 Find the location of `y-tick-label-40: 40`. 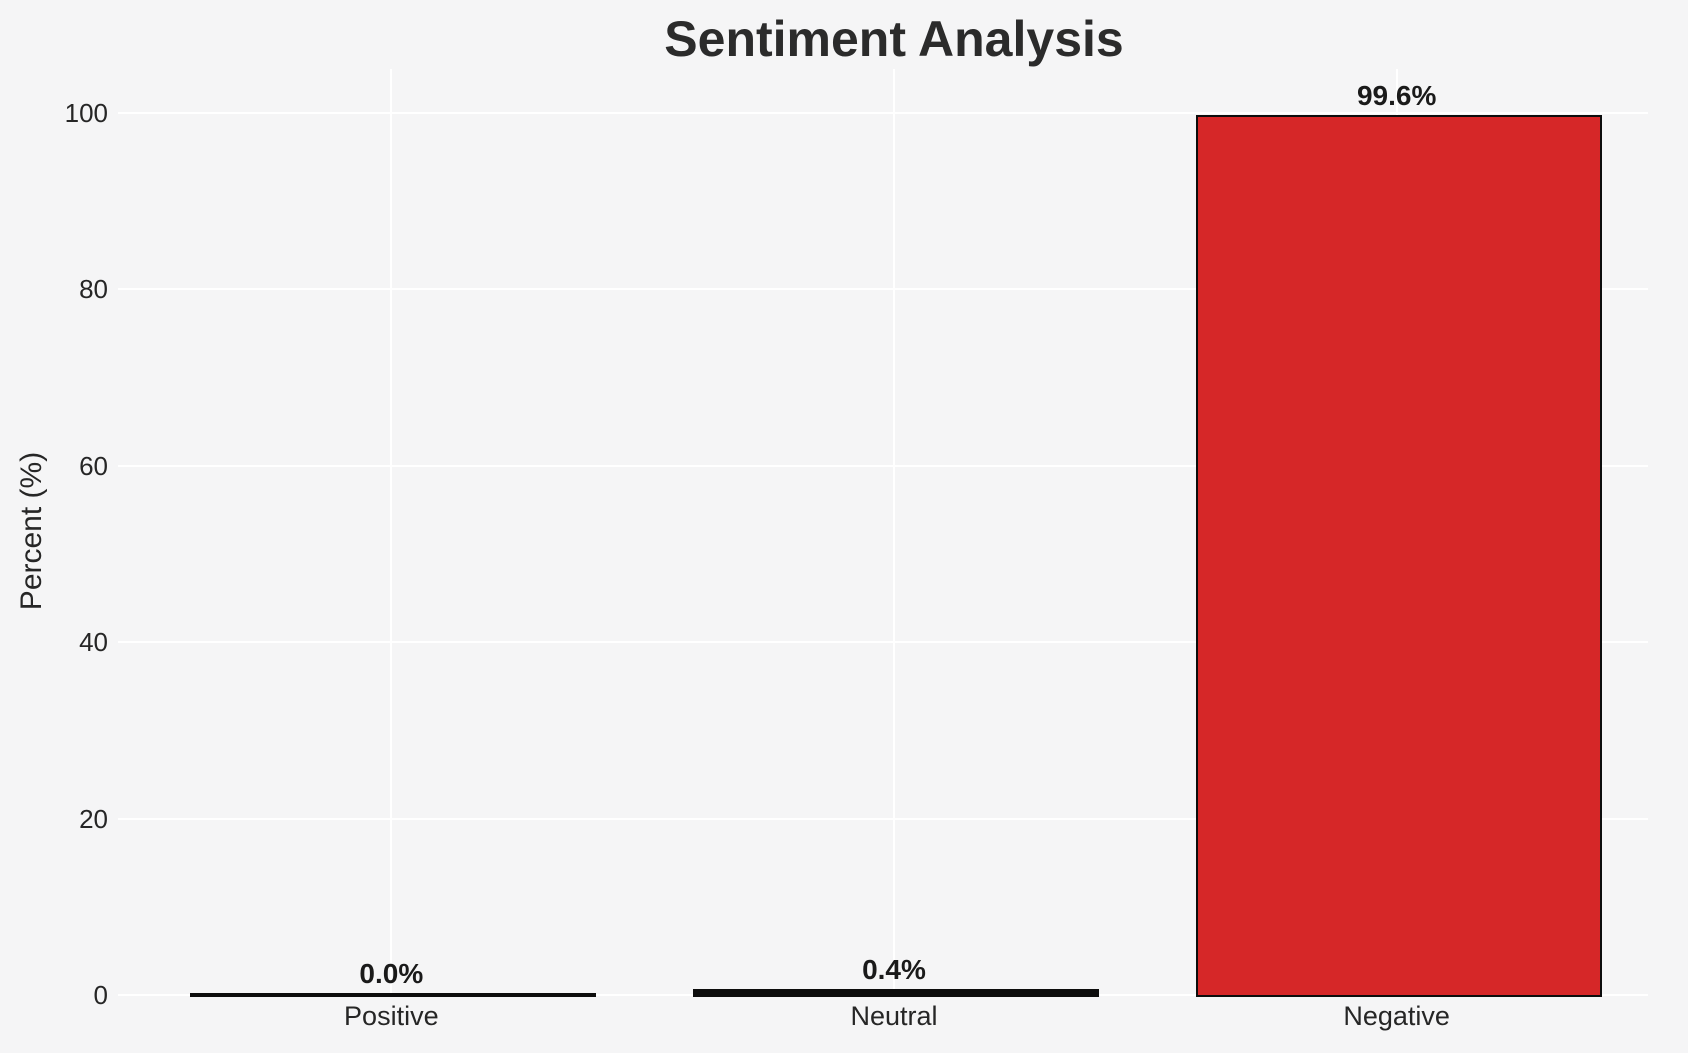

y-tick-label-40: 40 is located at coordinates (93, 642).